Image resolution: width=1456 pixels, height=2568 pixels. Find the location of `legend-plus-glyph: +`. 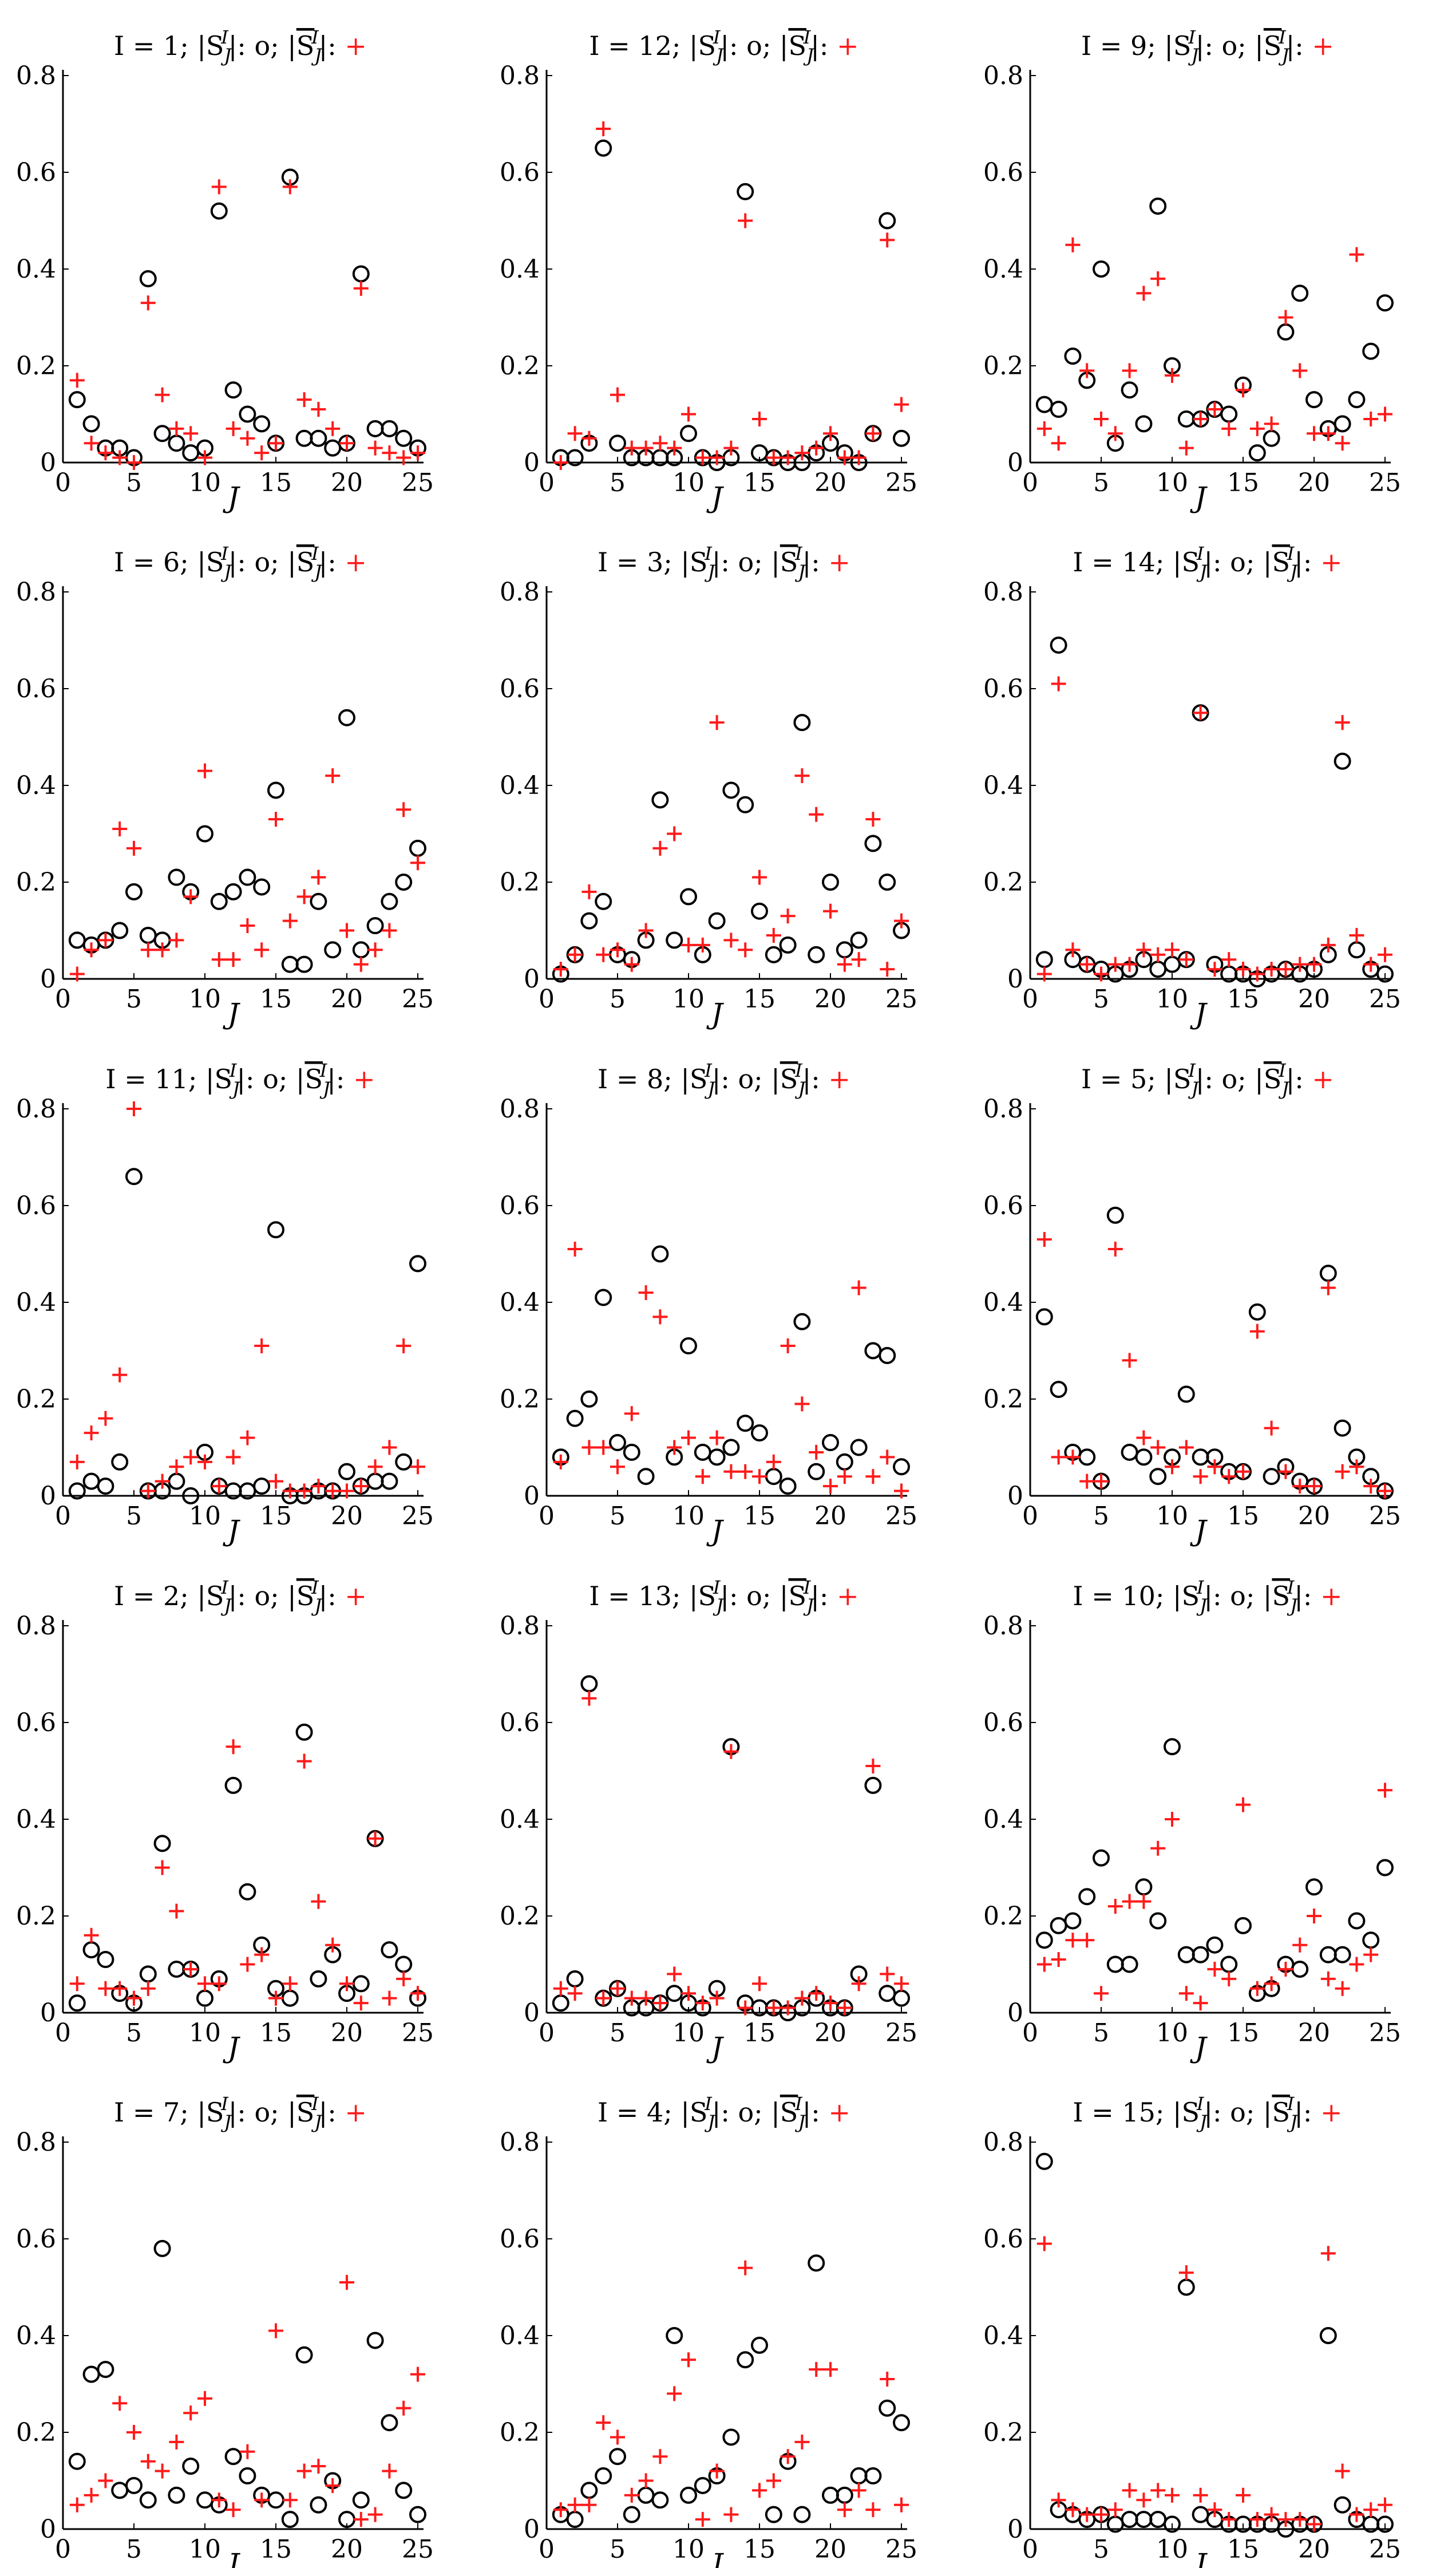

legend-plus-glyph: + is located at coordinates (839, 1080).